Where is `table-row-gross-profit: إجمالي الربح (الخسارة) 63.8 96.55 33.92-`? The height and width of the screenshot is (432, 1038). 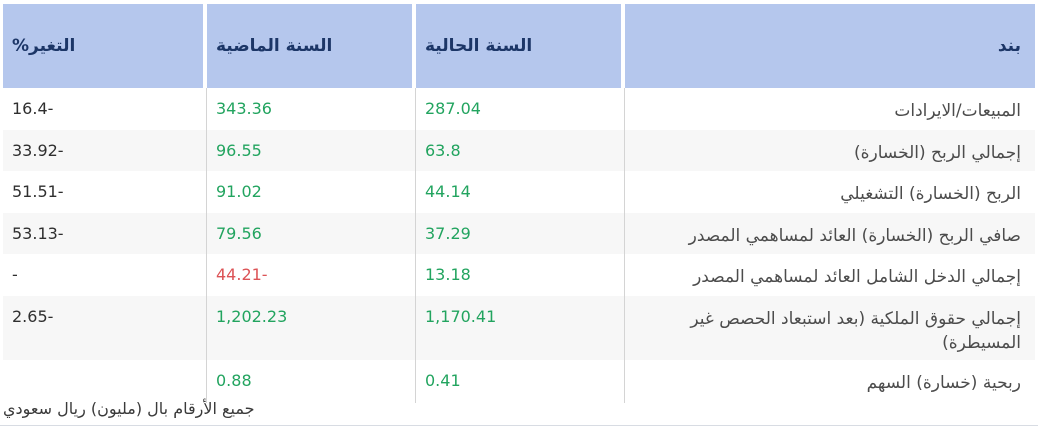 table-row-gross-profit: إجمالي الربح (الخسارة) 63.8 96.55 33.92- is located at coordinates (519, 150).